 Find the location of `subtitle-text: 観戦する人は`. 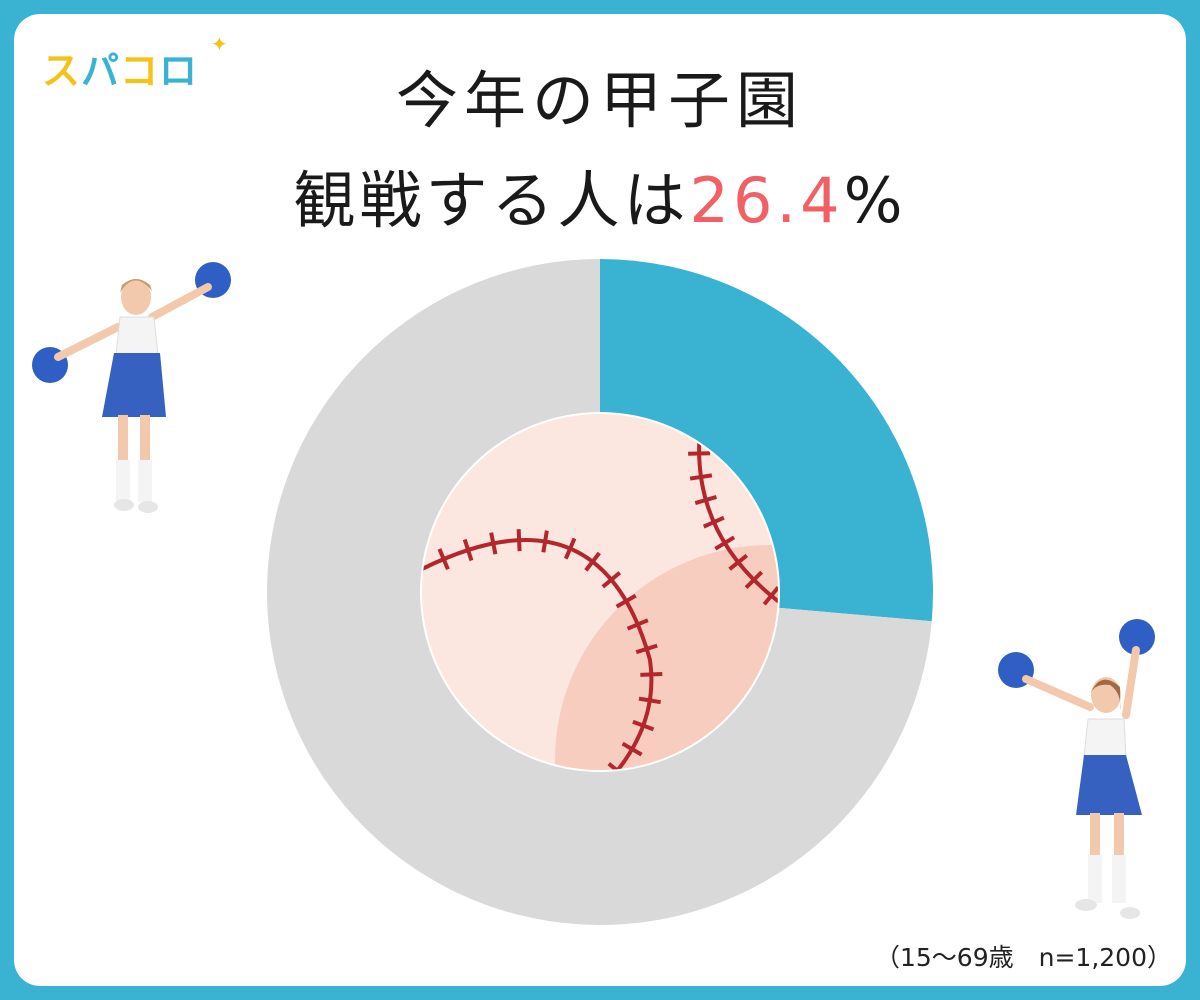

subtitle-text: 観戦する人は is located at coordinates (491, 200).